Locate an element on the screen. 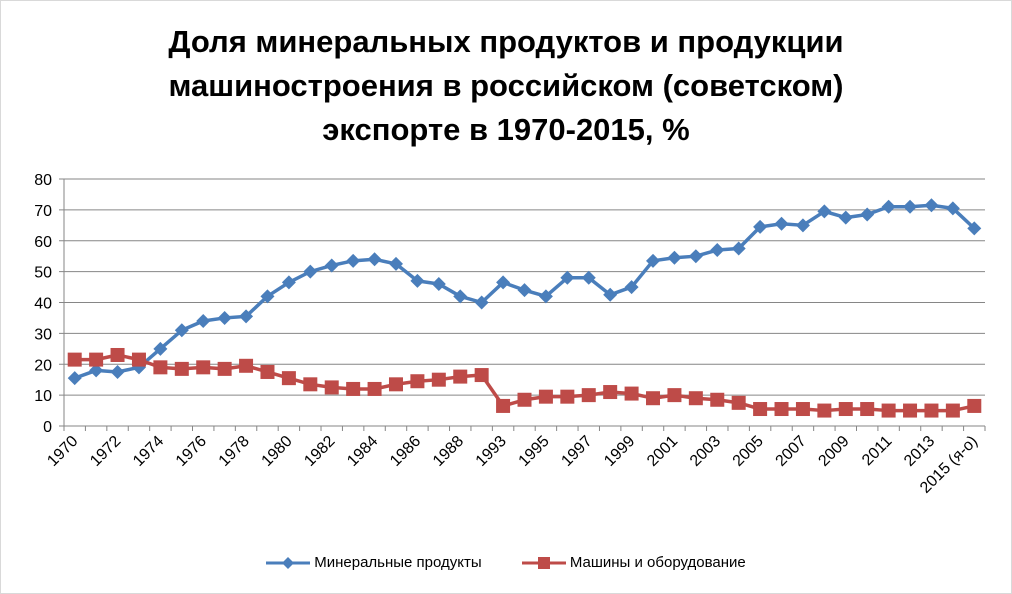 This screenshot has height=594, width=1012. x-tick-label: 1999 is located at coordinates (619, 451).